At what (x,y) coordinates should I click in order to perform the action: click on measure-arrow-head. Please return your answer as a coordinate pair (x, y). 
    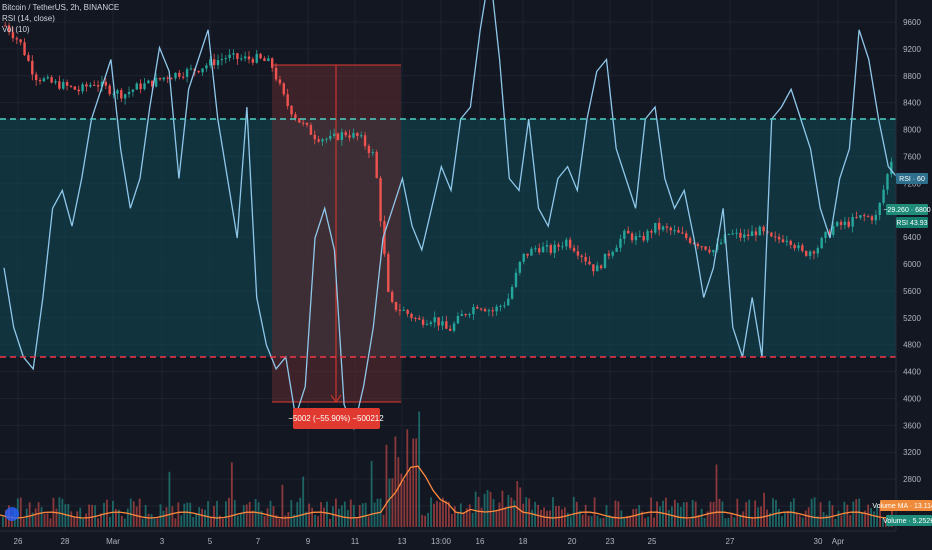
    Looking at the image, I should click on (336, 398).